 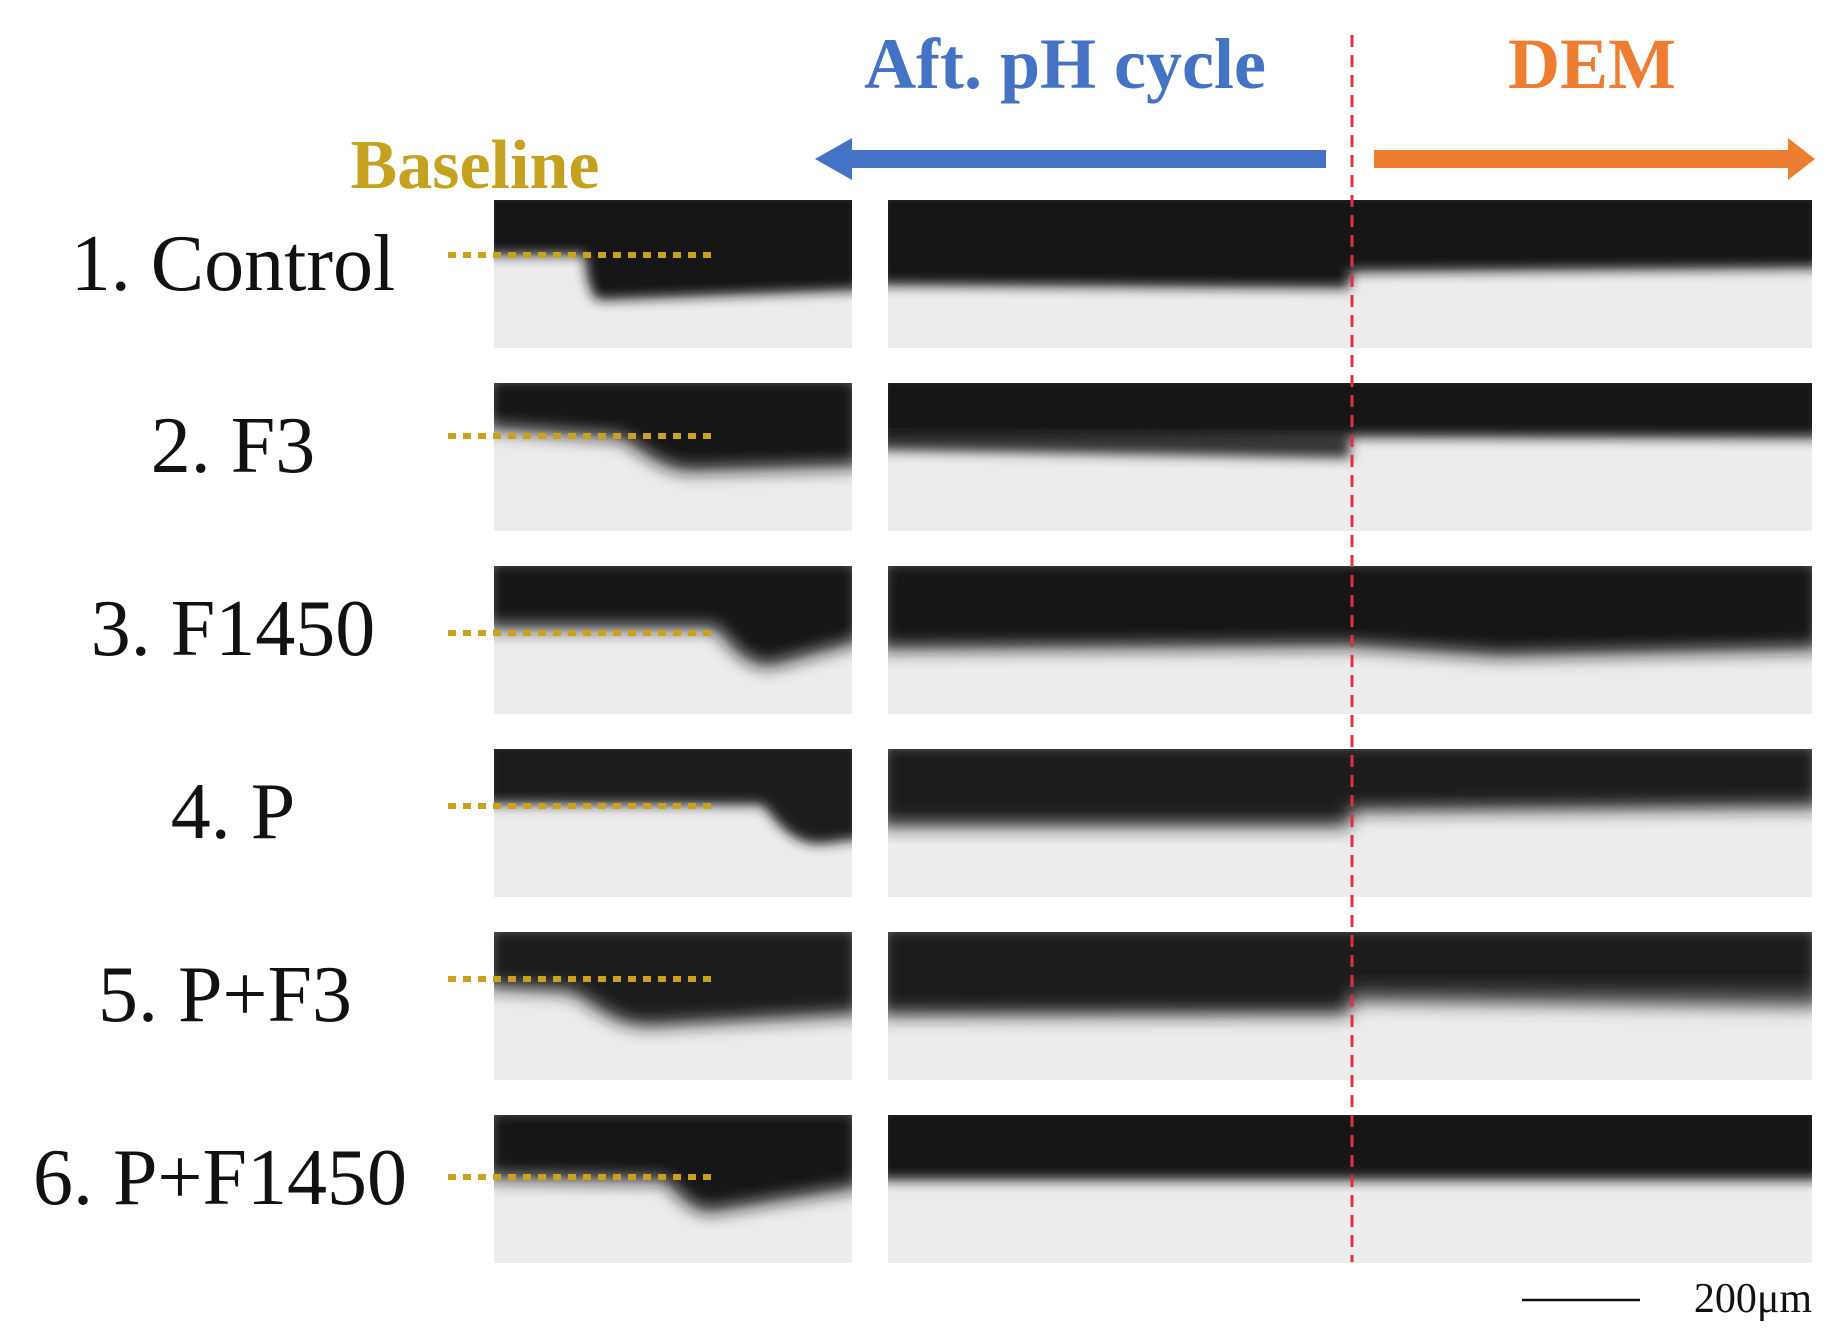 I want to click on row-label-p-f3: 5. P+F3, so click(x=225, y=995).